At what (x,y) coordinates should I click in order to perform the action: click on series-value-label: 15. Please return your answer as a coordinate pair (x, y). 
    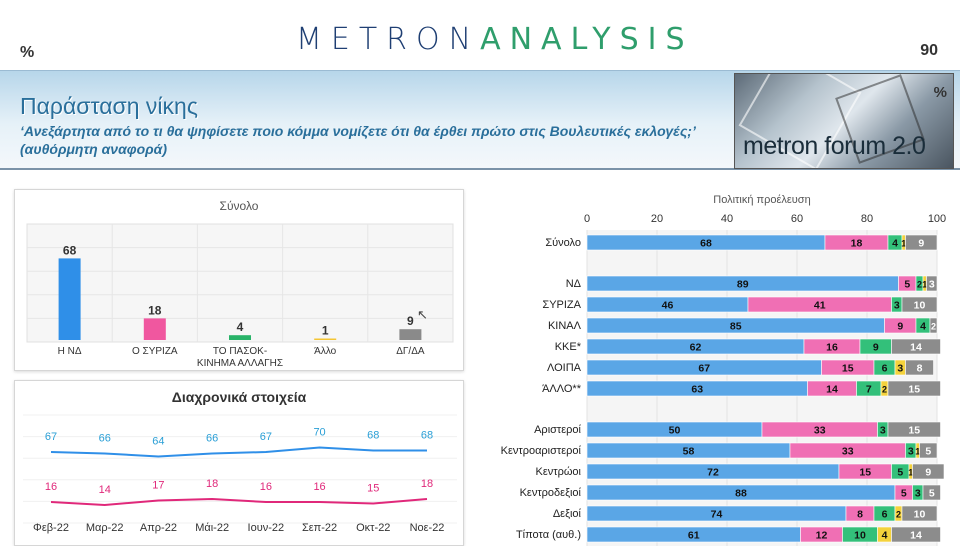
    Looking at the image, I should click on (373, 489).